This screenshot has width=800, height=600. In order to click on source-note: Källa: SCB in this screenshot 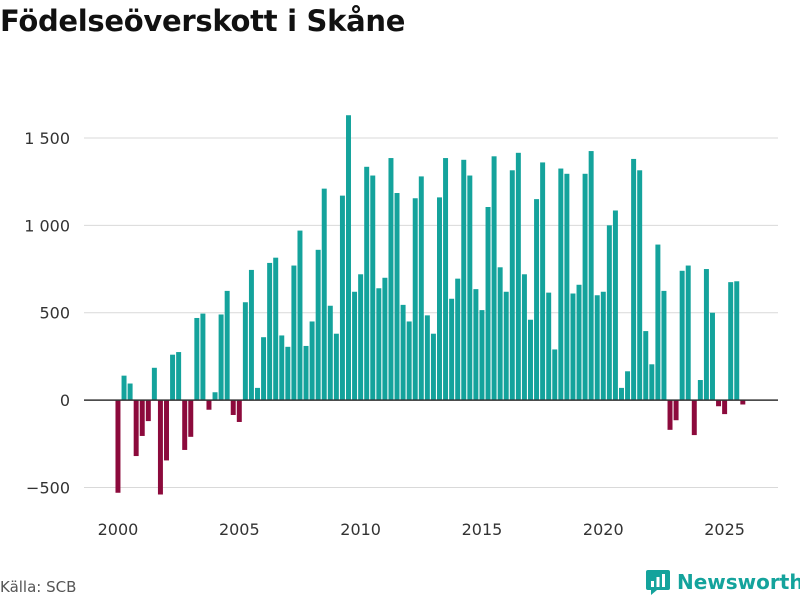, I will do `click(38, 587)`.